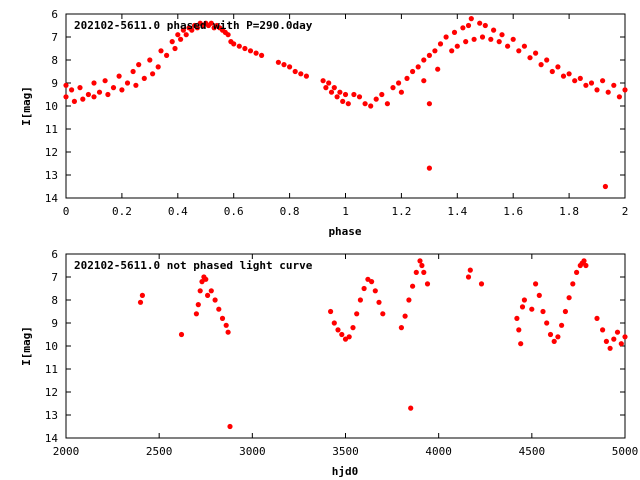 The image size is (640, 480). I want to click on y-tick: 12, so click(335, 152).